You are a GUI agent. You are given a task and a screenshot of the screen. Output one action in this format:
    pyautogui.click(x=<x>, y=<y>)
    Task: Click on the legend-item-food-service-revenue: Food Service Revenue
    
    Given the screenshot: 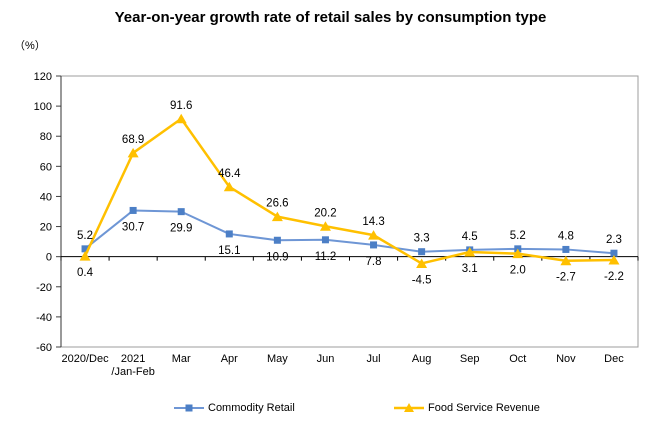 What is the action you would take?
    pyautogui.click(x=466, y=408)
    